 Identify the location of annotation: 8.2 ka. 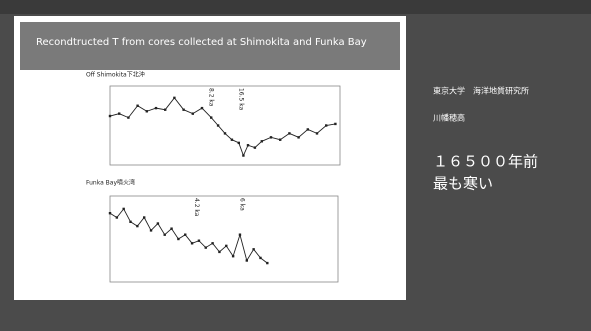
(211, 97).